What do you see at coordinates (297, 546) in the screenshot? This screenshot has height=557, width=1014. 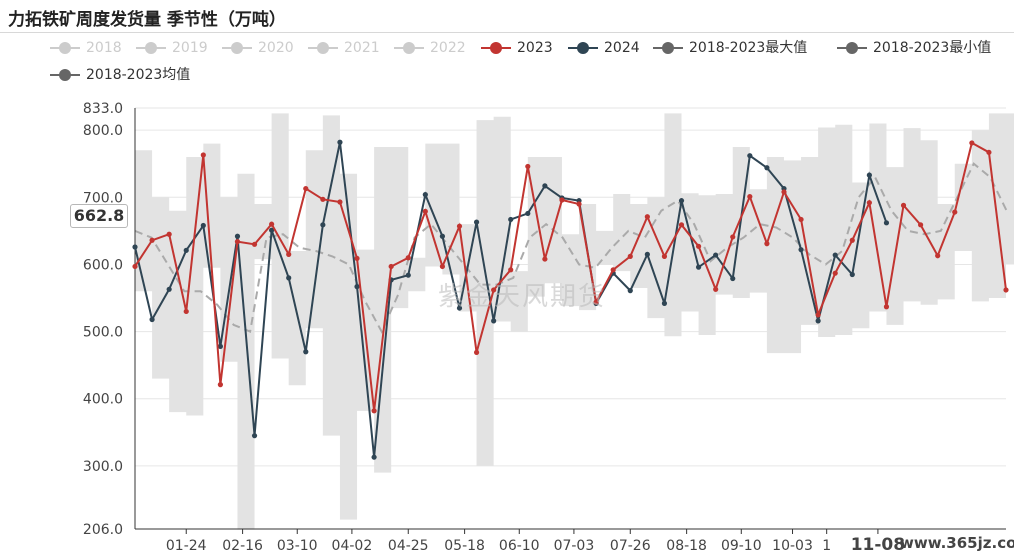 I see `x-tick-label: 03-10` at bounding box center [297, 546].